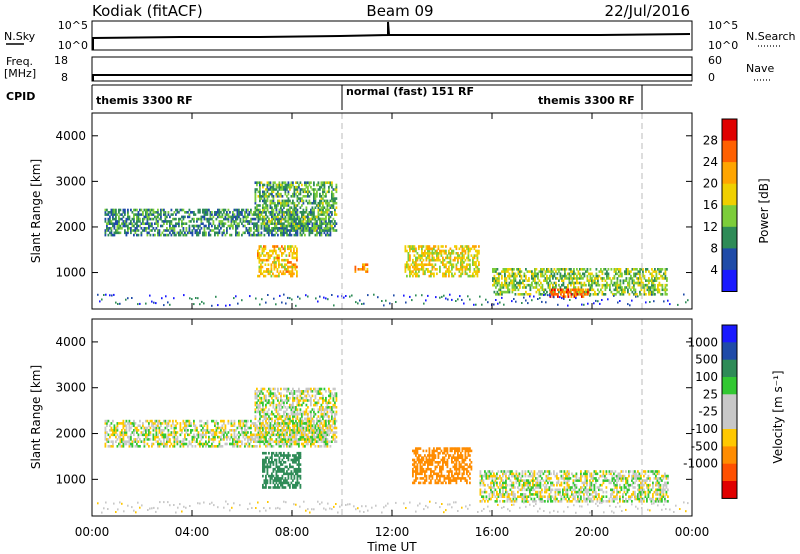 The height and width of the screenshot is (554, 800). Describe the element at coordinates (19, 61) in the screenshot. I see `freq-label-1: Freq.` at that location.